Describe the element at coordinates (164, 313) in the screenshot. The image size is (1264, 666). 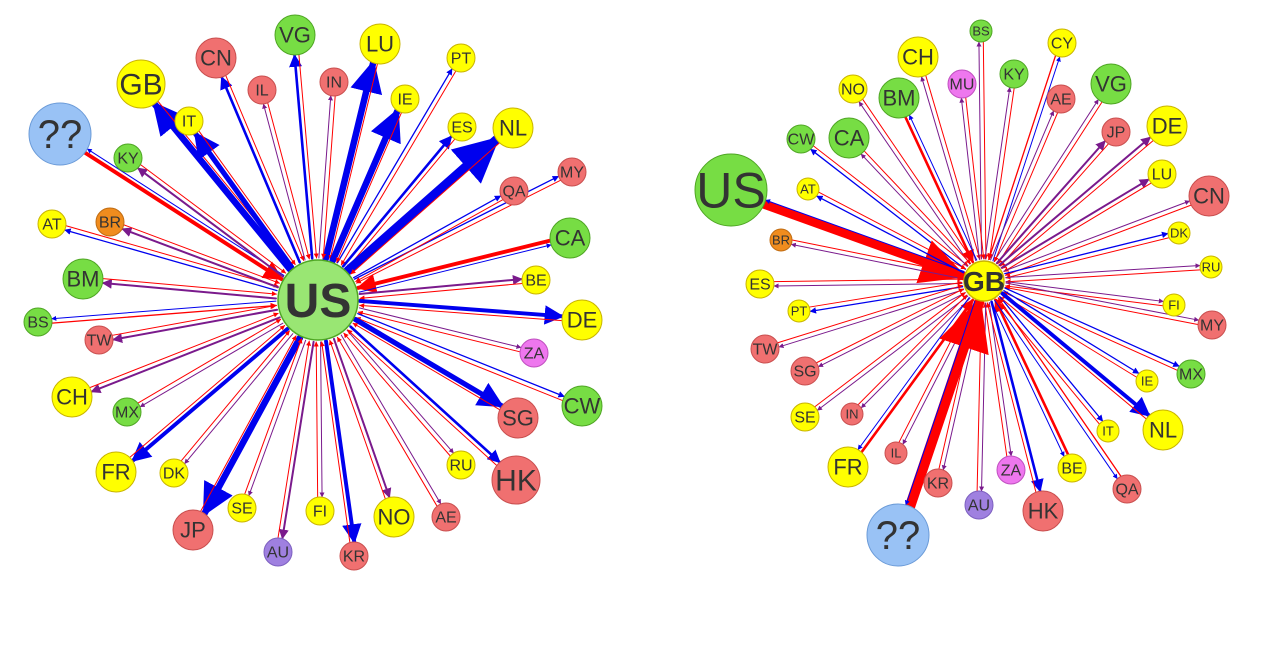
I see `edge-bs-in` at that location.